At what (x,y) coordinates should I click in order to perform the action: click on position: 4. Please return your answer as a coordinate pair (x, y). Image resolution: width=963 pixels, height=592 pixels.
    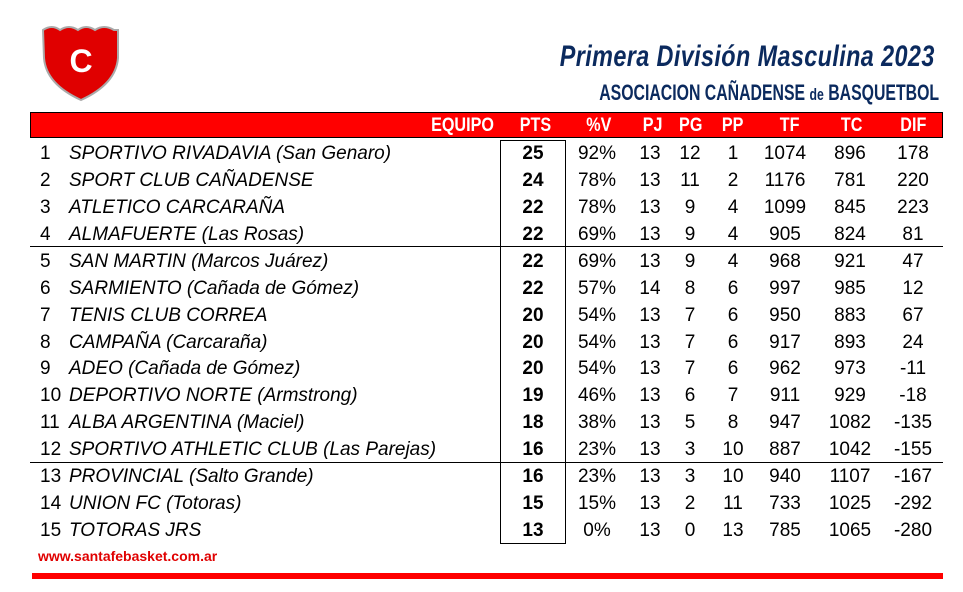
    Looking at the image, I should click on (45, 234).